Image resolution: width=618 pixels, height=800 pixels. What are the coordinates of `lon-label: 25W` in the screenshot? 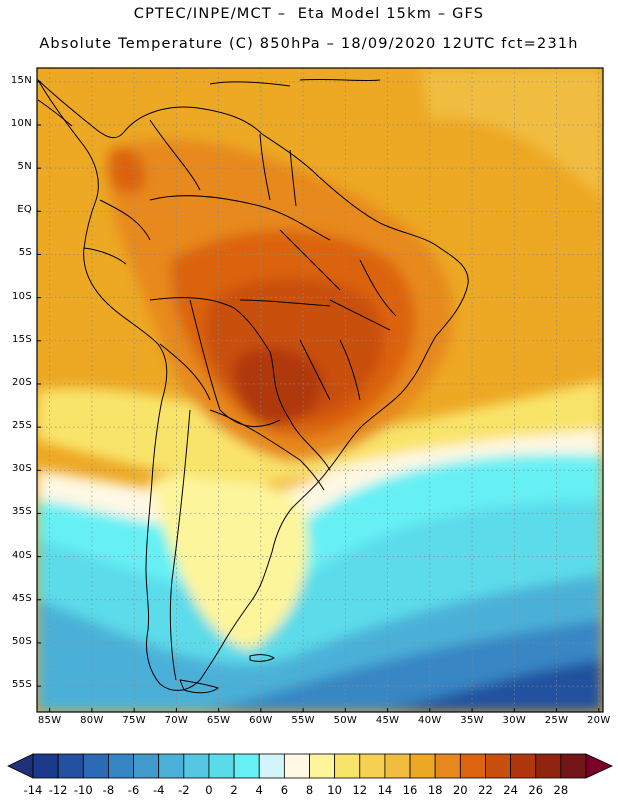 It's located at (556, 720).